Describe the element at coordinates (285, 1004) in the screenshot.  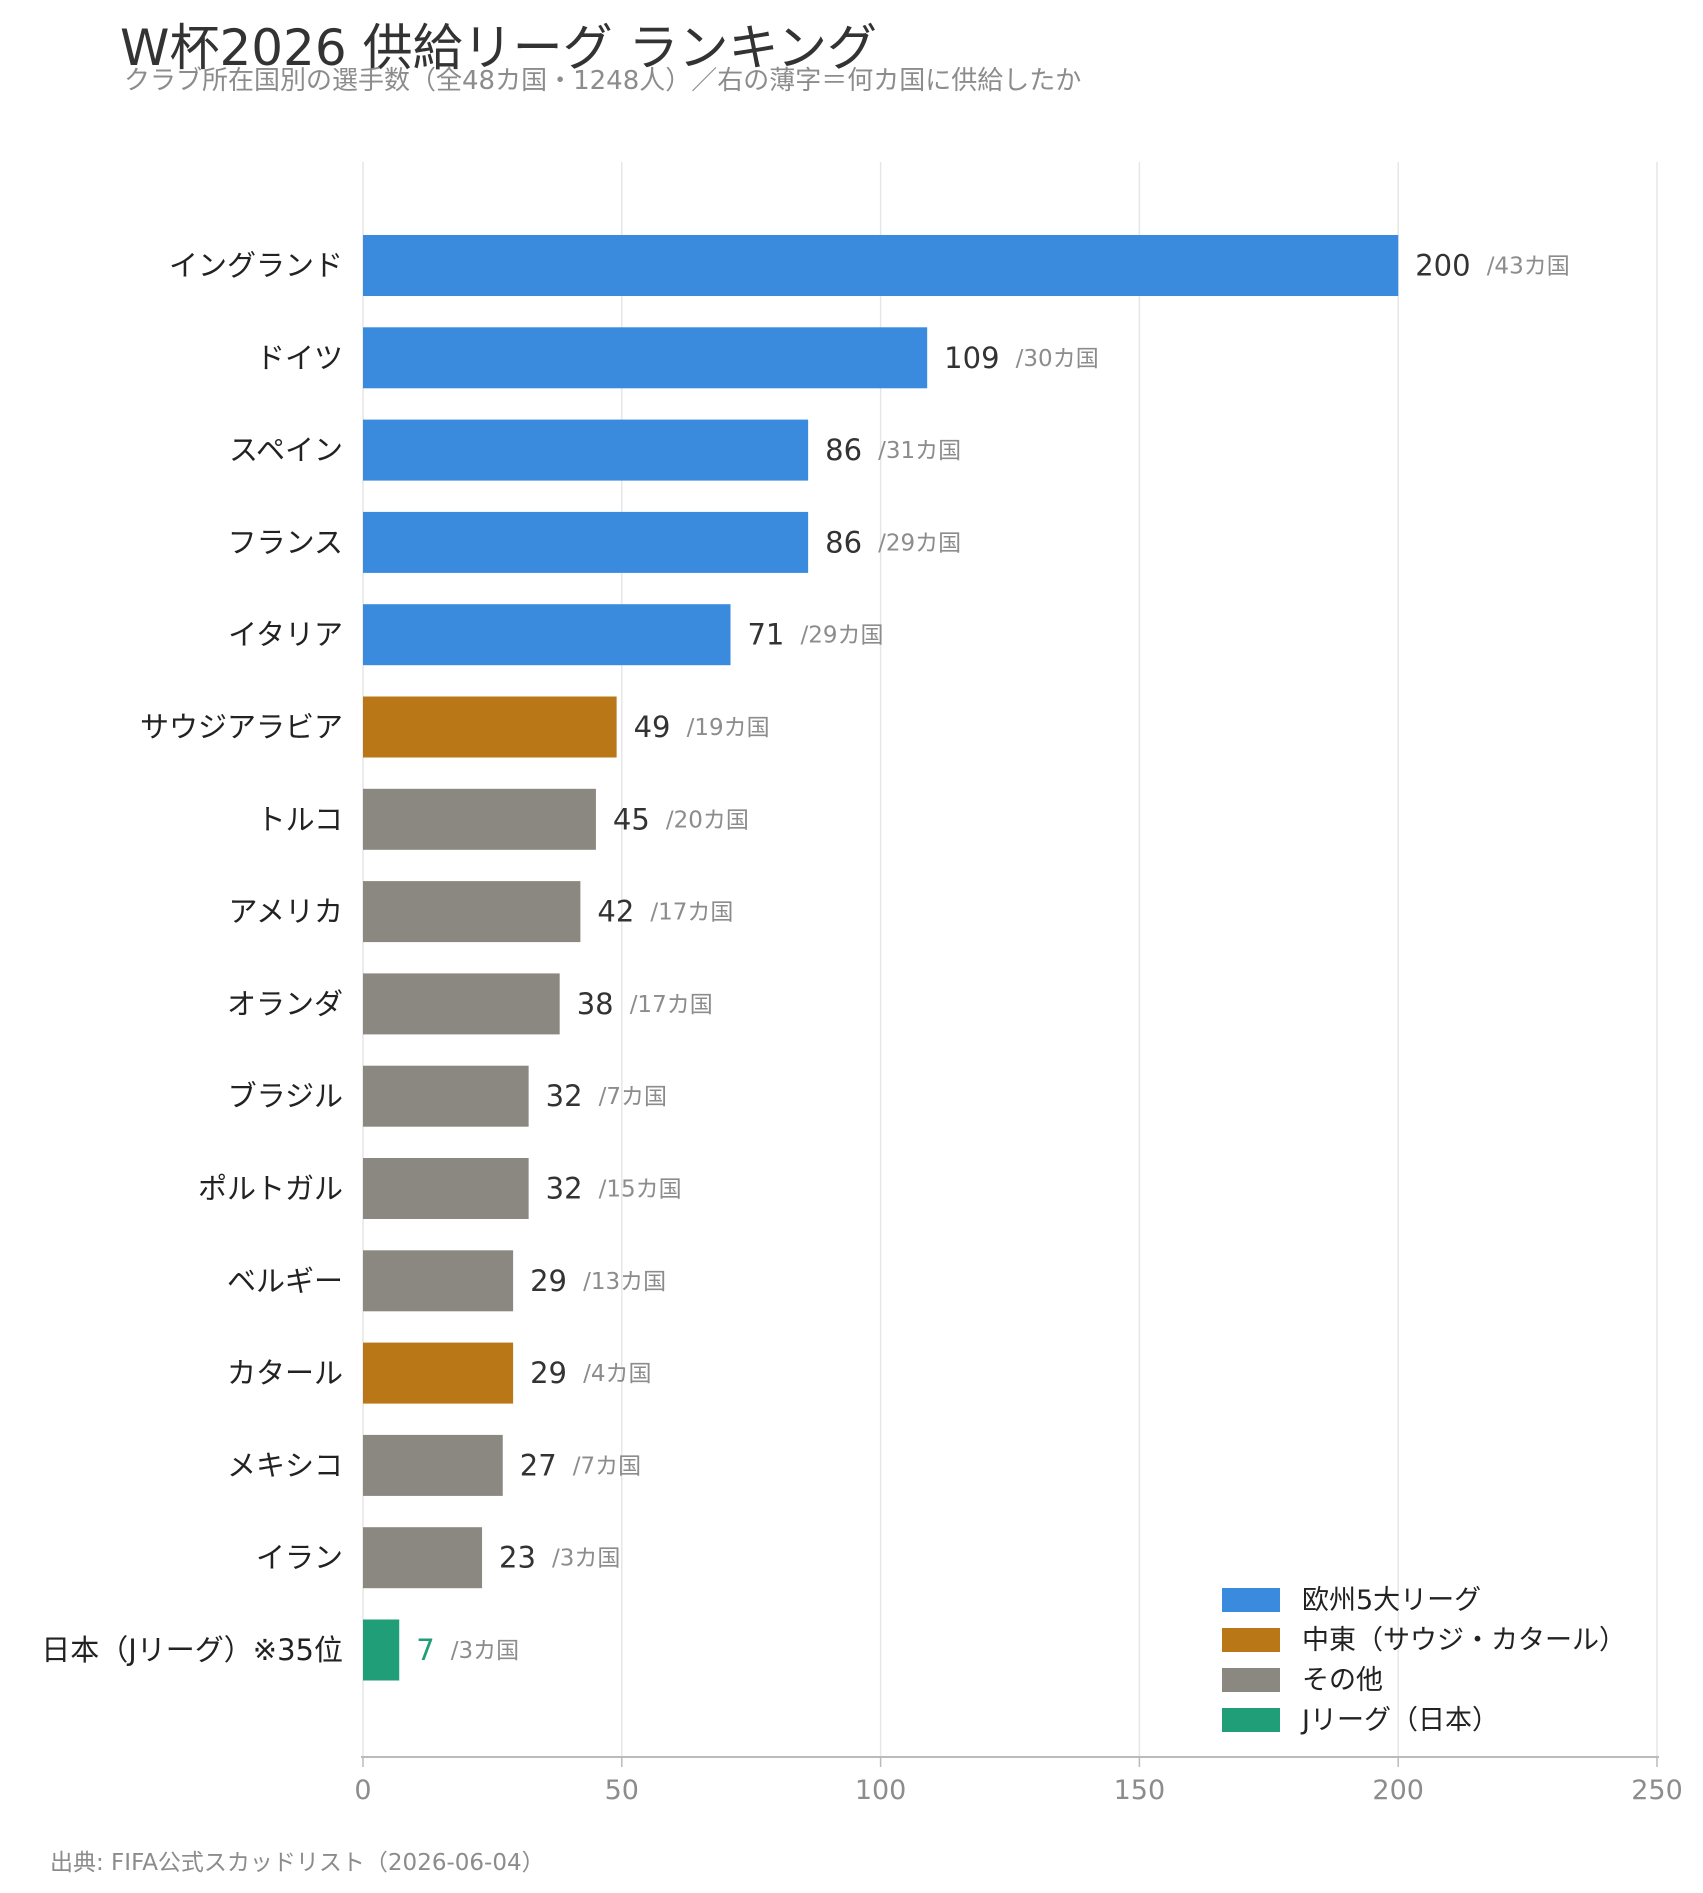
I see `category-label: オランダ` at that location.